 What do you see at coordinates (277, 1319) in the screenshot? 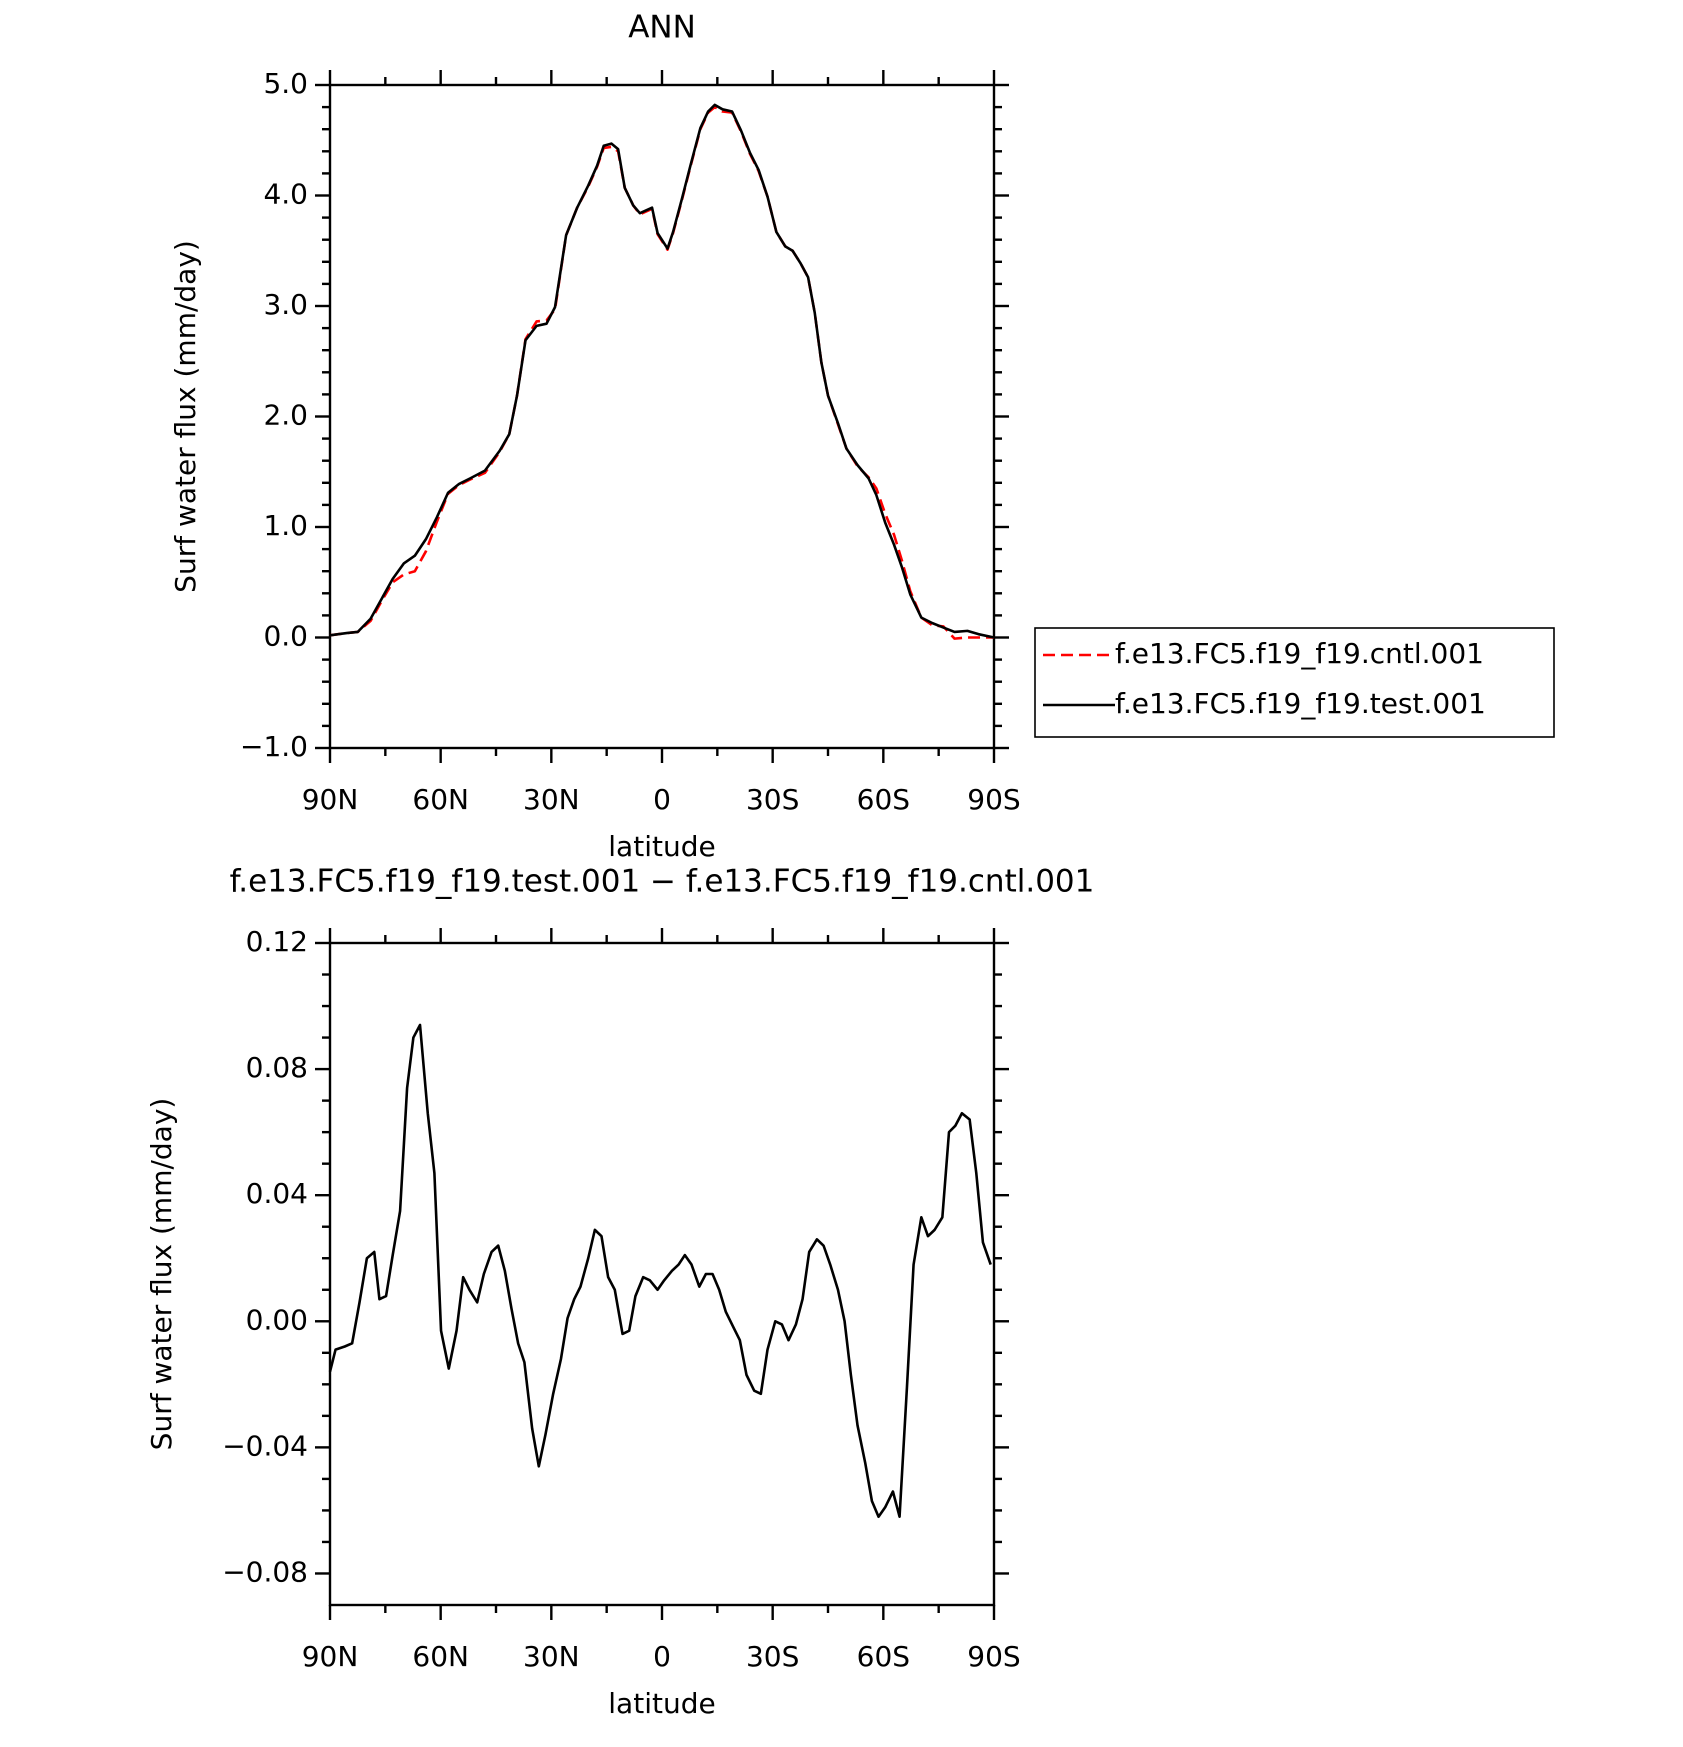
I see `y-tick-label: 0.00` at bounding box center [277, 1319].